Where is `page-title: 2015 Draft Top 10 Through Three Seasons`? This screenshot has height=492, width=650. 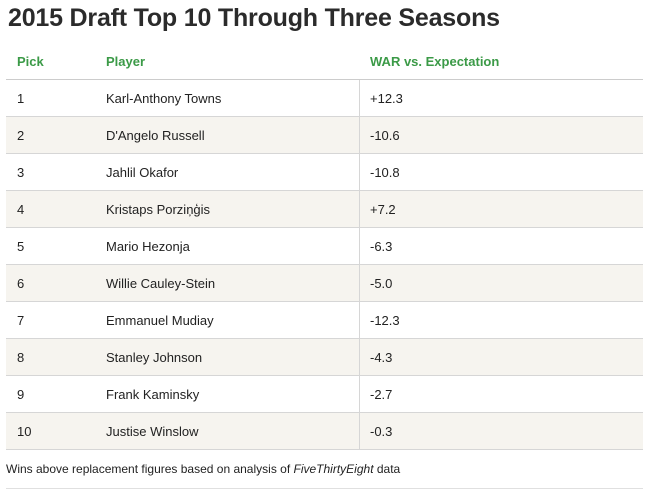 page-title: 2015 Draft Top 10 Through Three Seasons is located at coordinates (254, 18).